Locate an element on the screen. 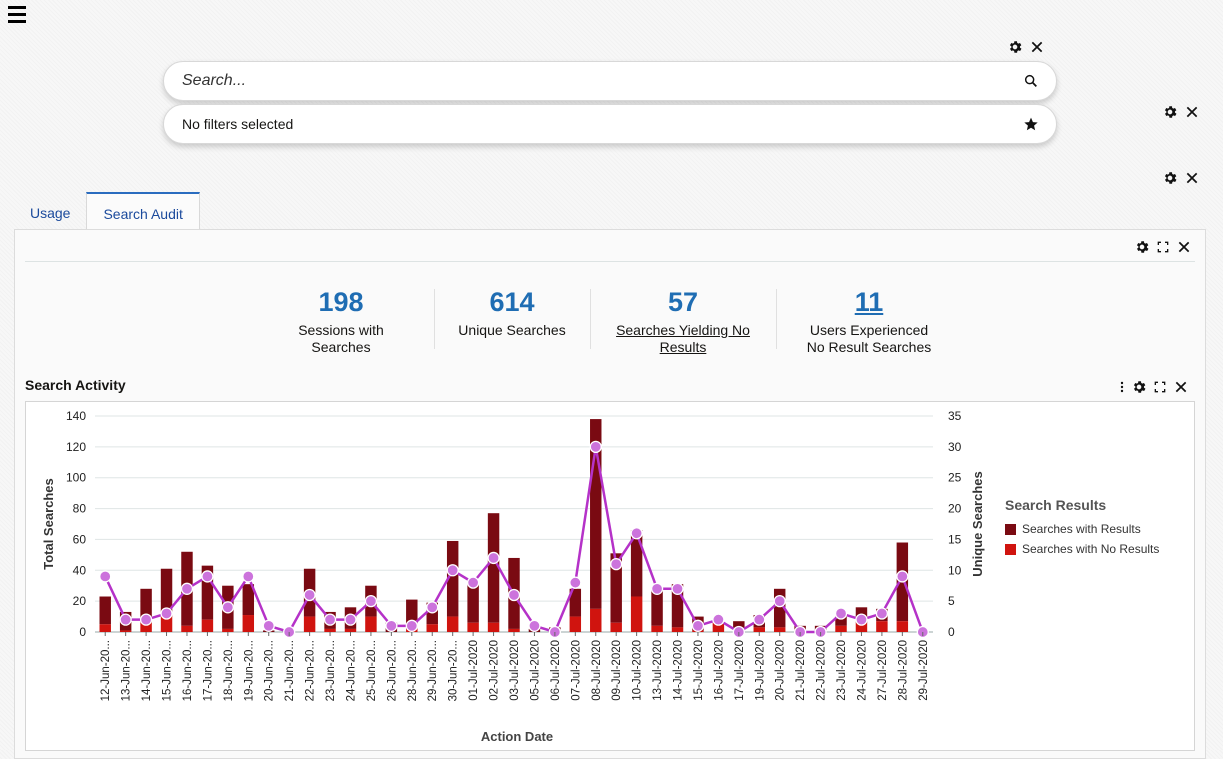  tab-usage: Usage is located at coordinates (50, 213).